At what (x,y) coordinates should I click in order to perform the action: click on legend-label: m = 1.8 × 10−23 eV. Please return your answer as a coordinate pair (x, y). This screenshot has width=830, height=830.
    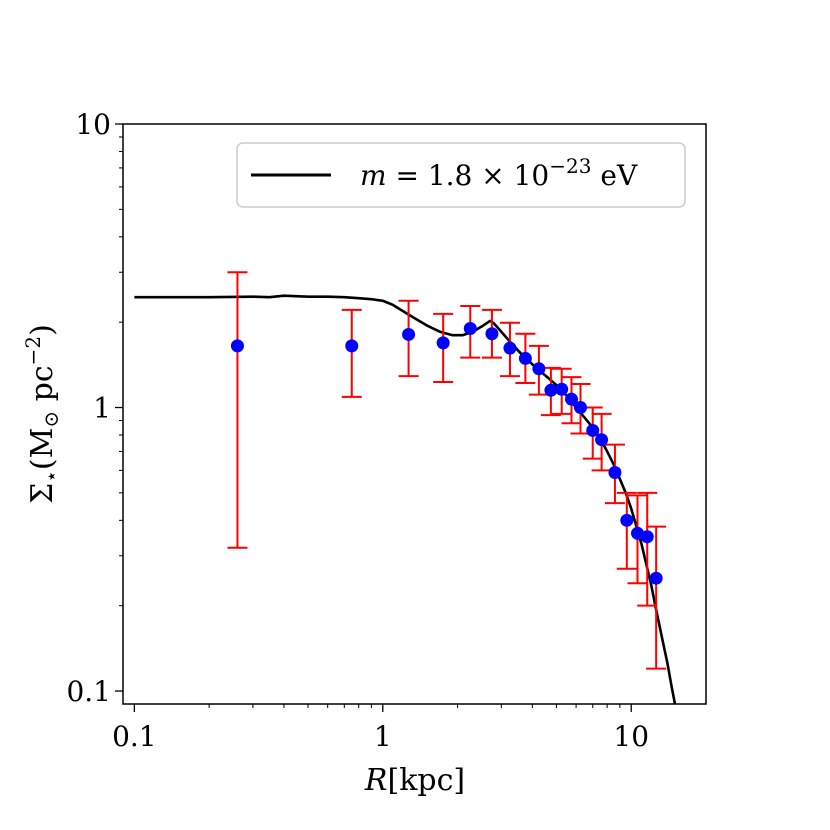
    Looking at the image, I should click on (499, 173).